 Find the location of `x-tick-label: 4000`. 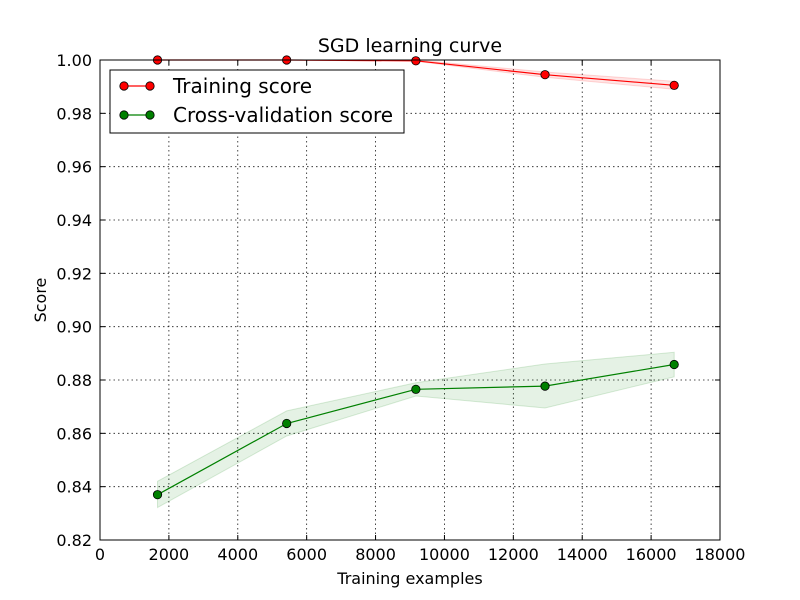

x-tick-label: 4000 is located at coordinates (237, 554).